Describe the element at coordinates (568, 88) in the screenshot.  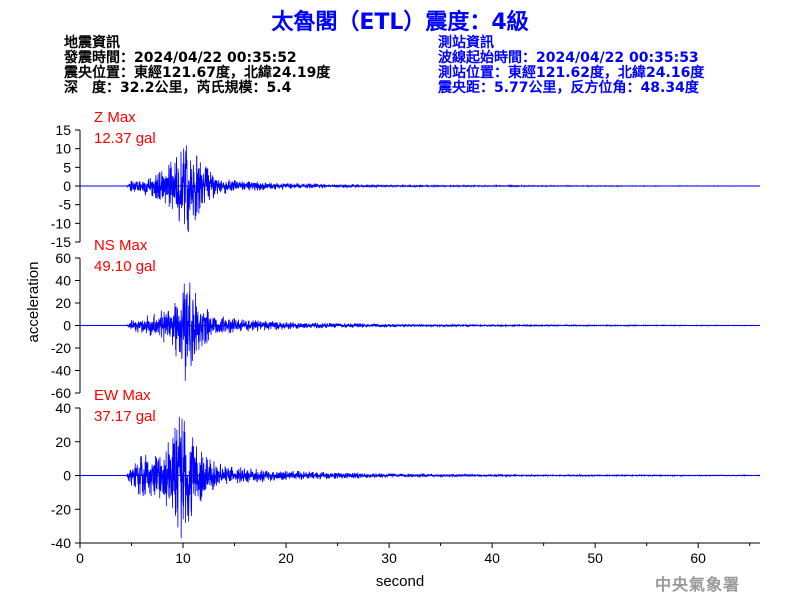
I see `epicentral-distance: 震央距：5.77公里，反方位角：48.34度` at that location.